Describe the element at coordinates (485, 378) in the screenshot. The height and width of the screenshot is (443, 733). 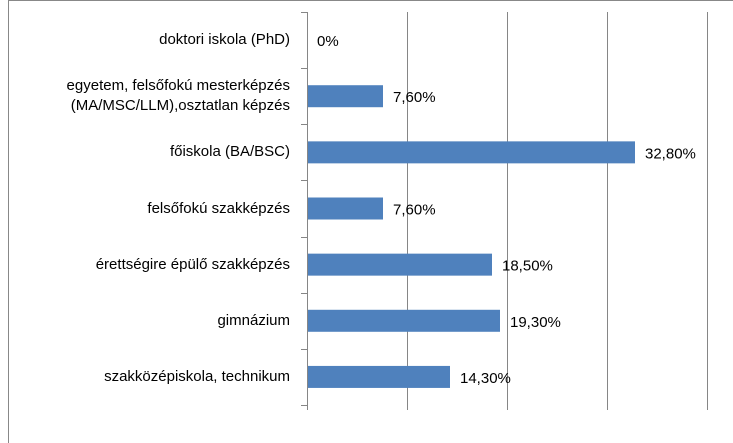
I see `data-label: 14,30%` at that location.